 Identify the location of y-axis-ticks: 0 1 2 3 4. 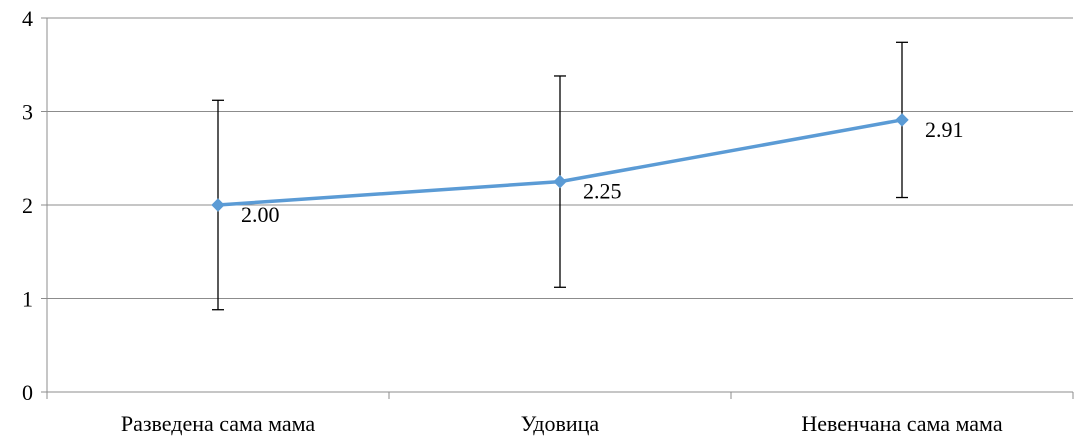
(34, 205).